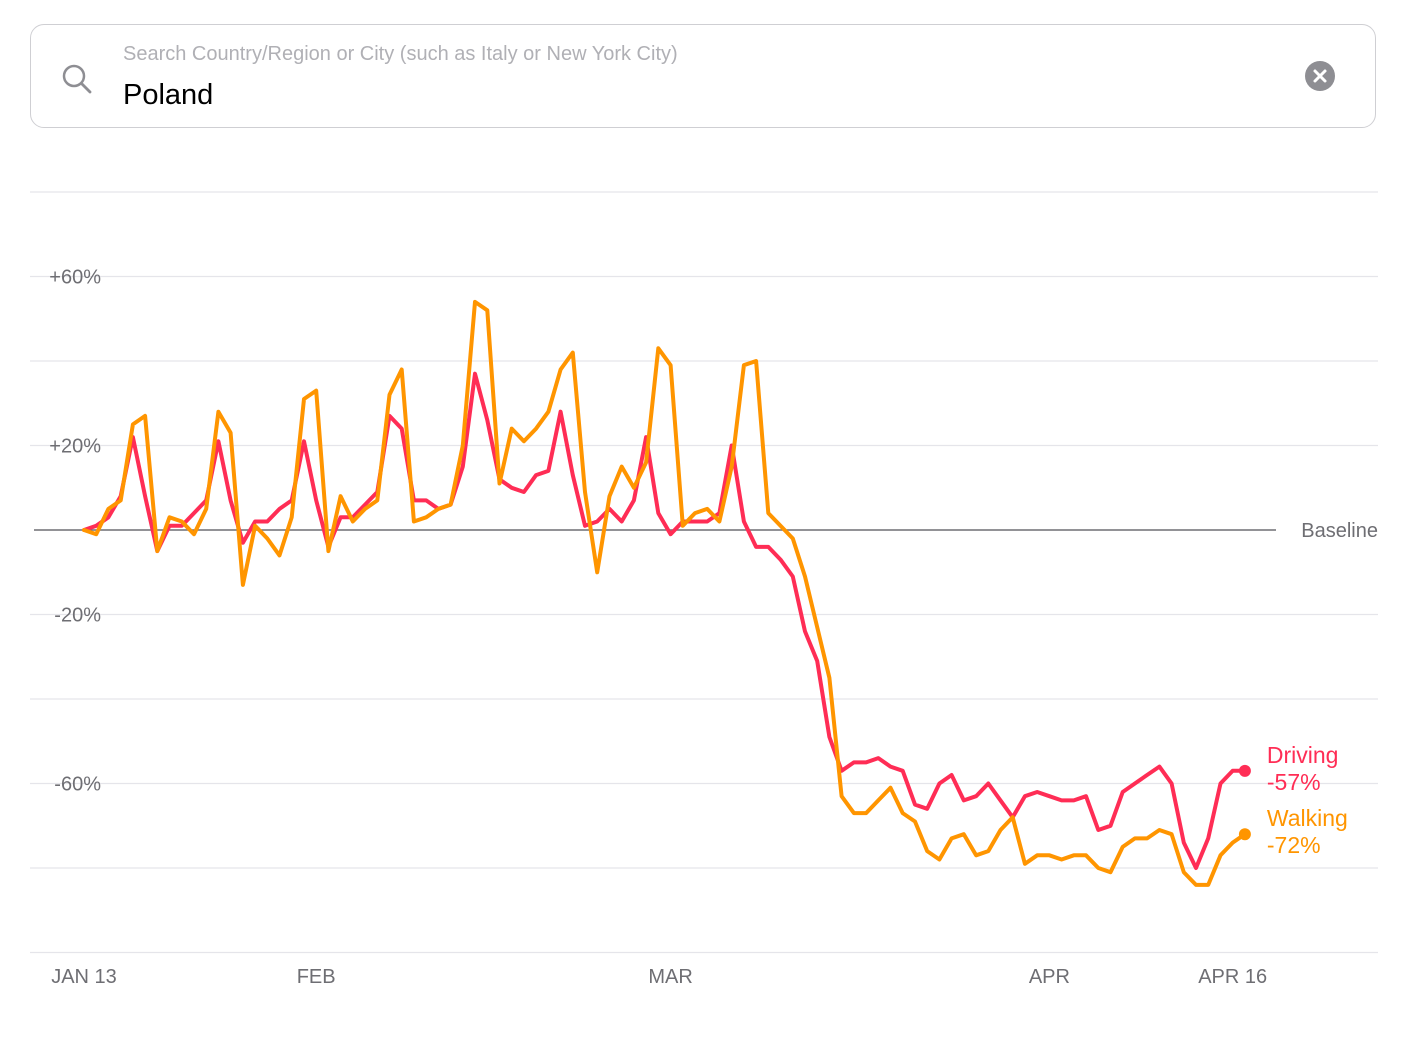 This screenshot has width=1417, height=1063. Describe the element at coordinates (1294, 782) in the screenshot. I see `series-value-label: -57%` at that location.